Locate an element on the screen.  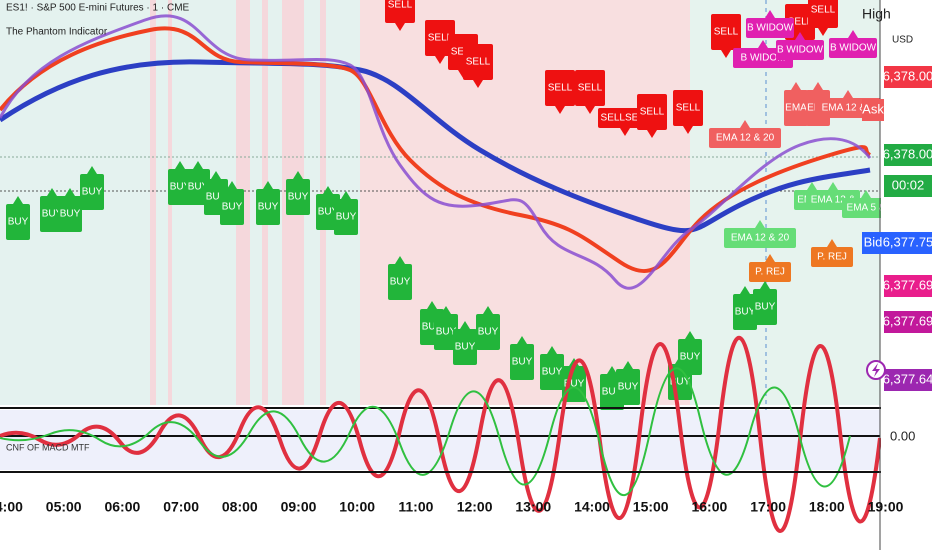
time-label: 12:00 is located at coordinates (475, 507).